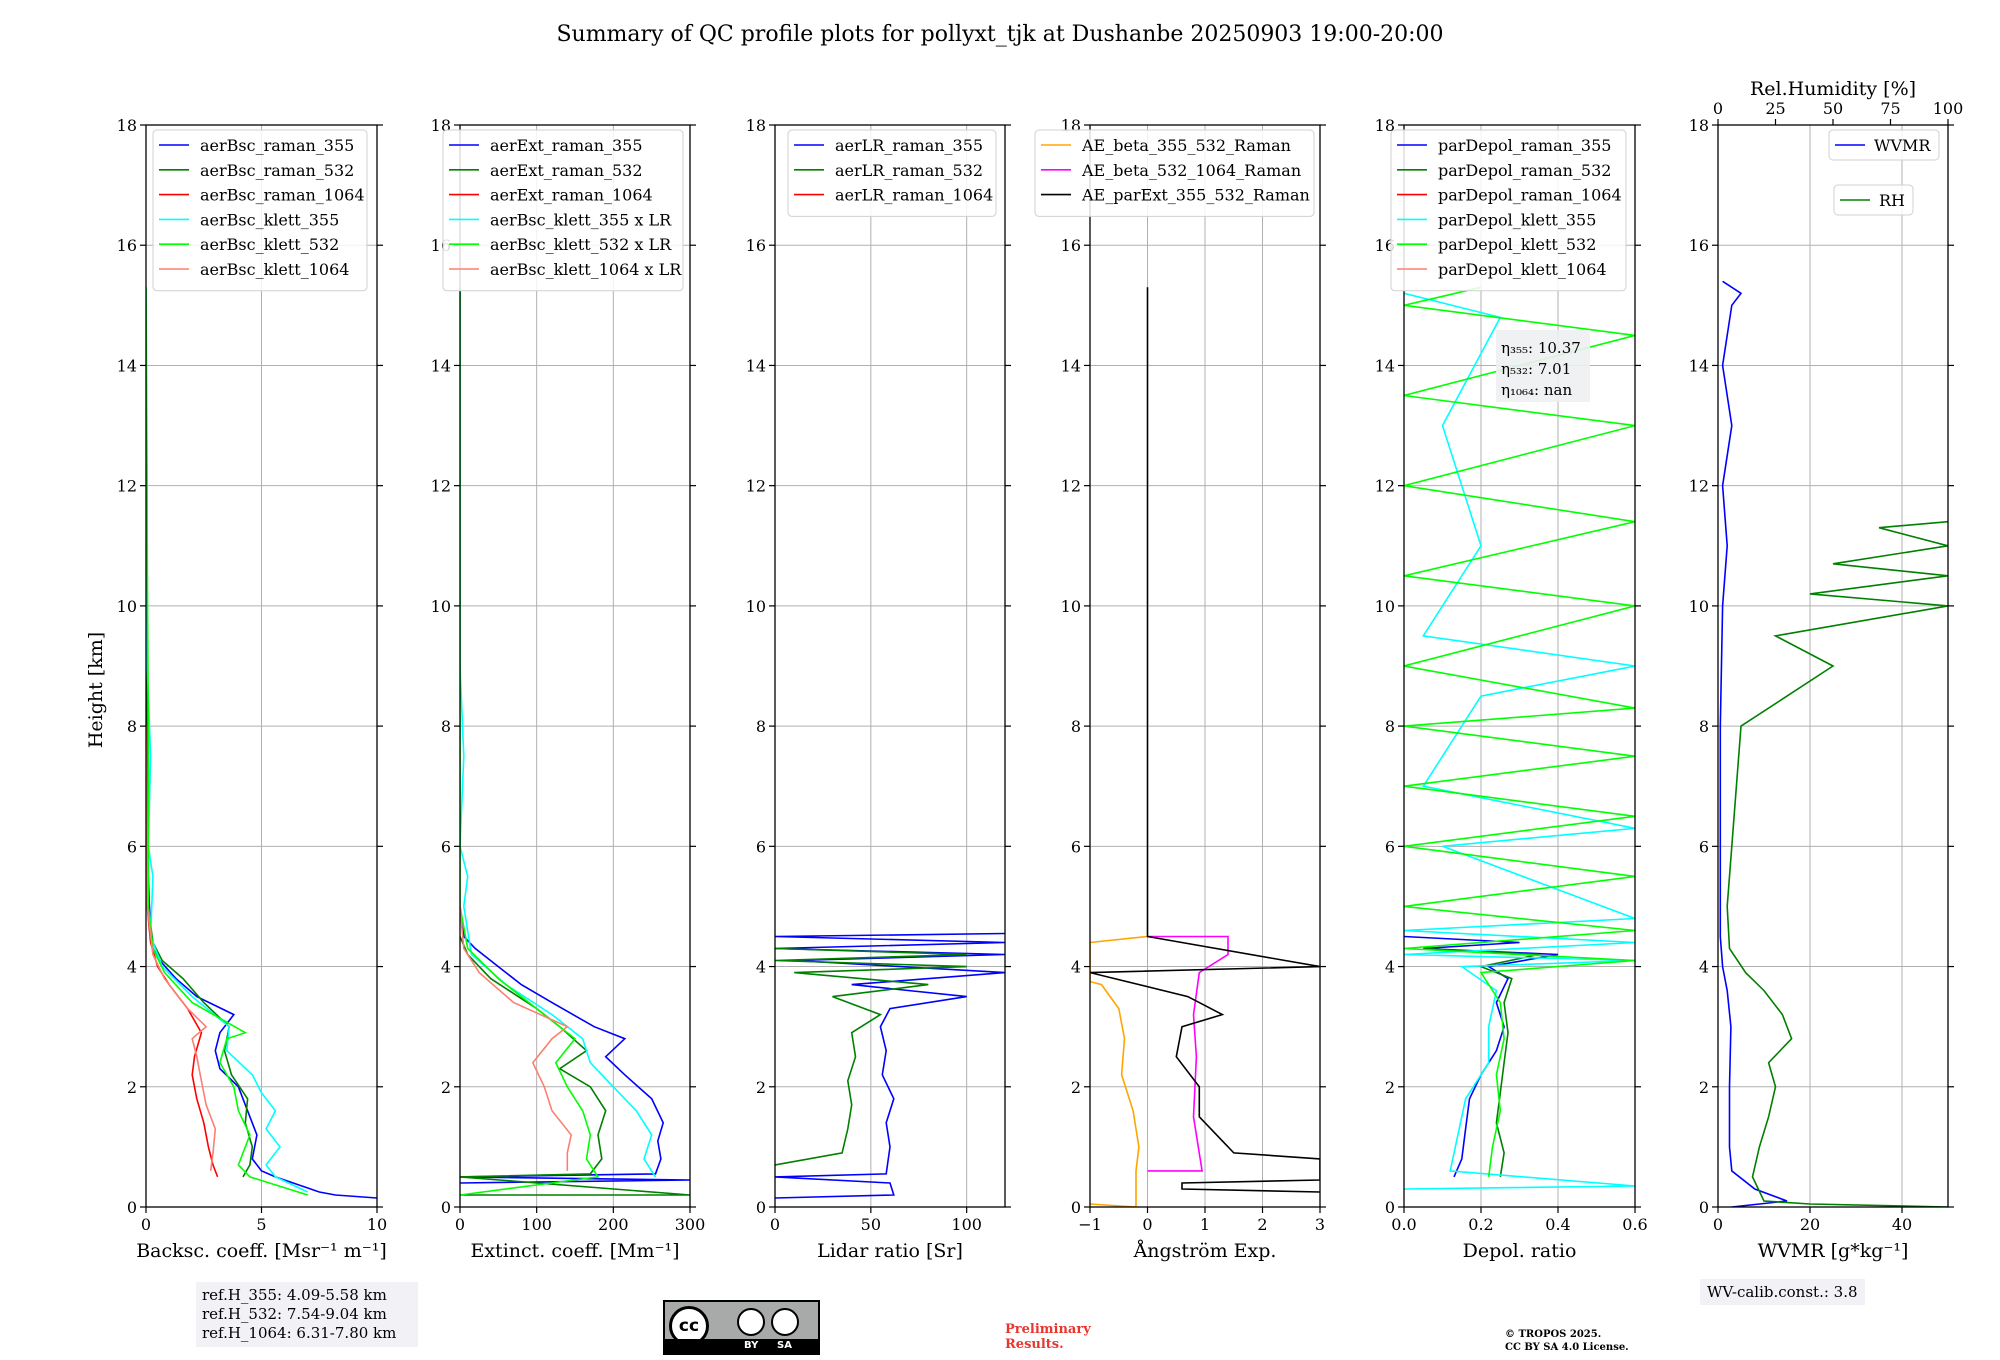 Image resolution: width=2000 pixels, height=1360 pixels. What do you see at coordinates (1557, 1224) in the screenshot?
I see `x-tick-label: 0.4` at bounding box center [1557, 1224].